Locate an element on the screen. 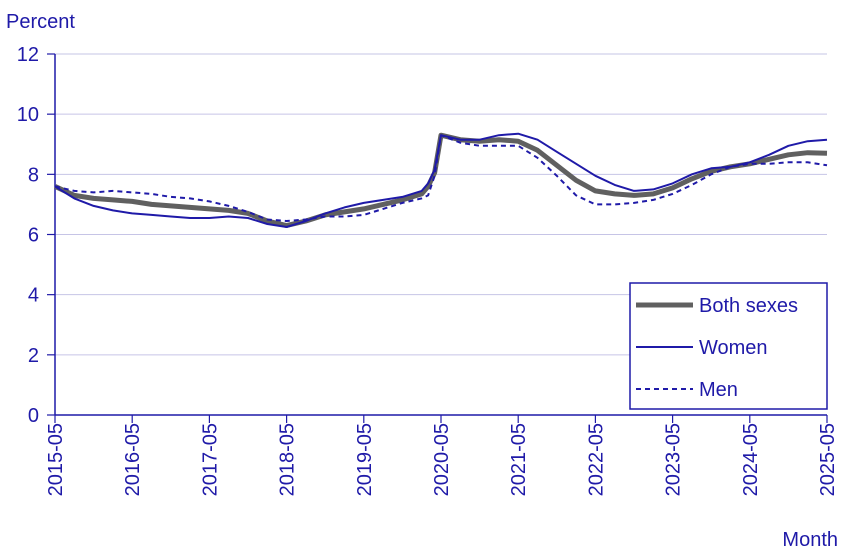  y-tick-label: 4 is located at coordinates (33, 296).